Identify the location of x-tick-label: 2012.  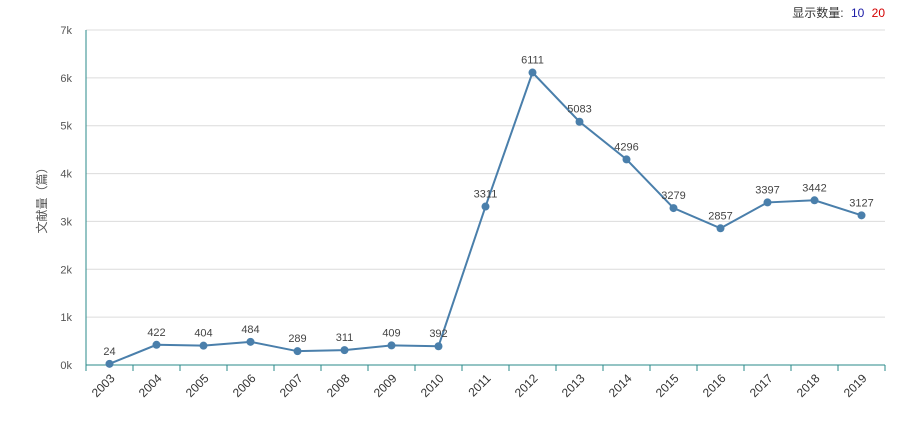
(526, 385).